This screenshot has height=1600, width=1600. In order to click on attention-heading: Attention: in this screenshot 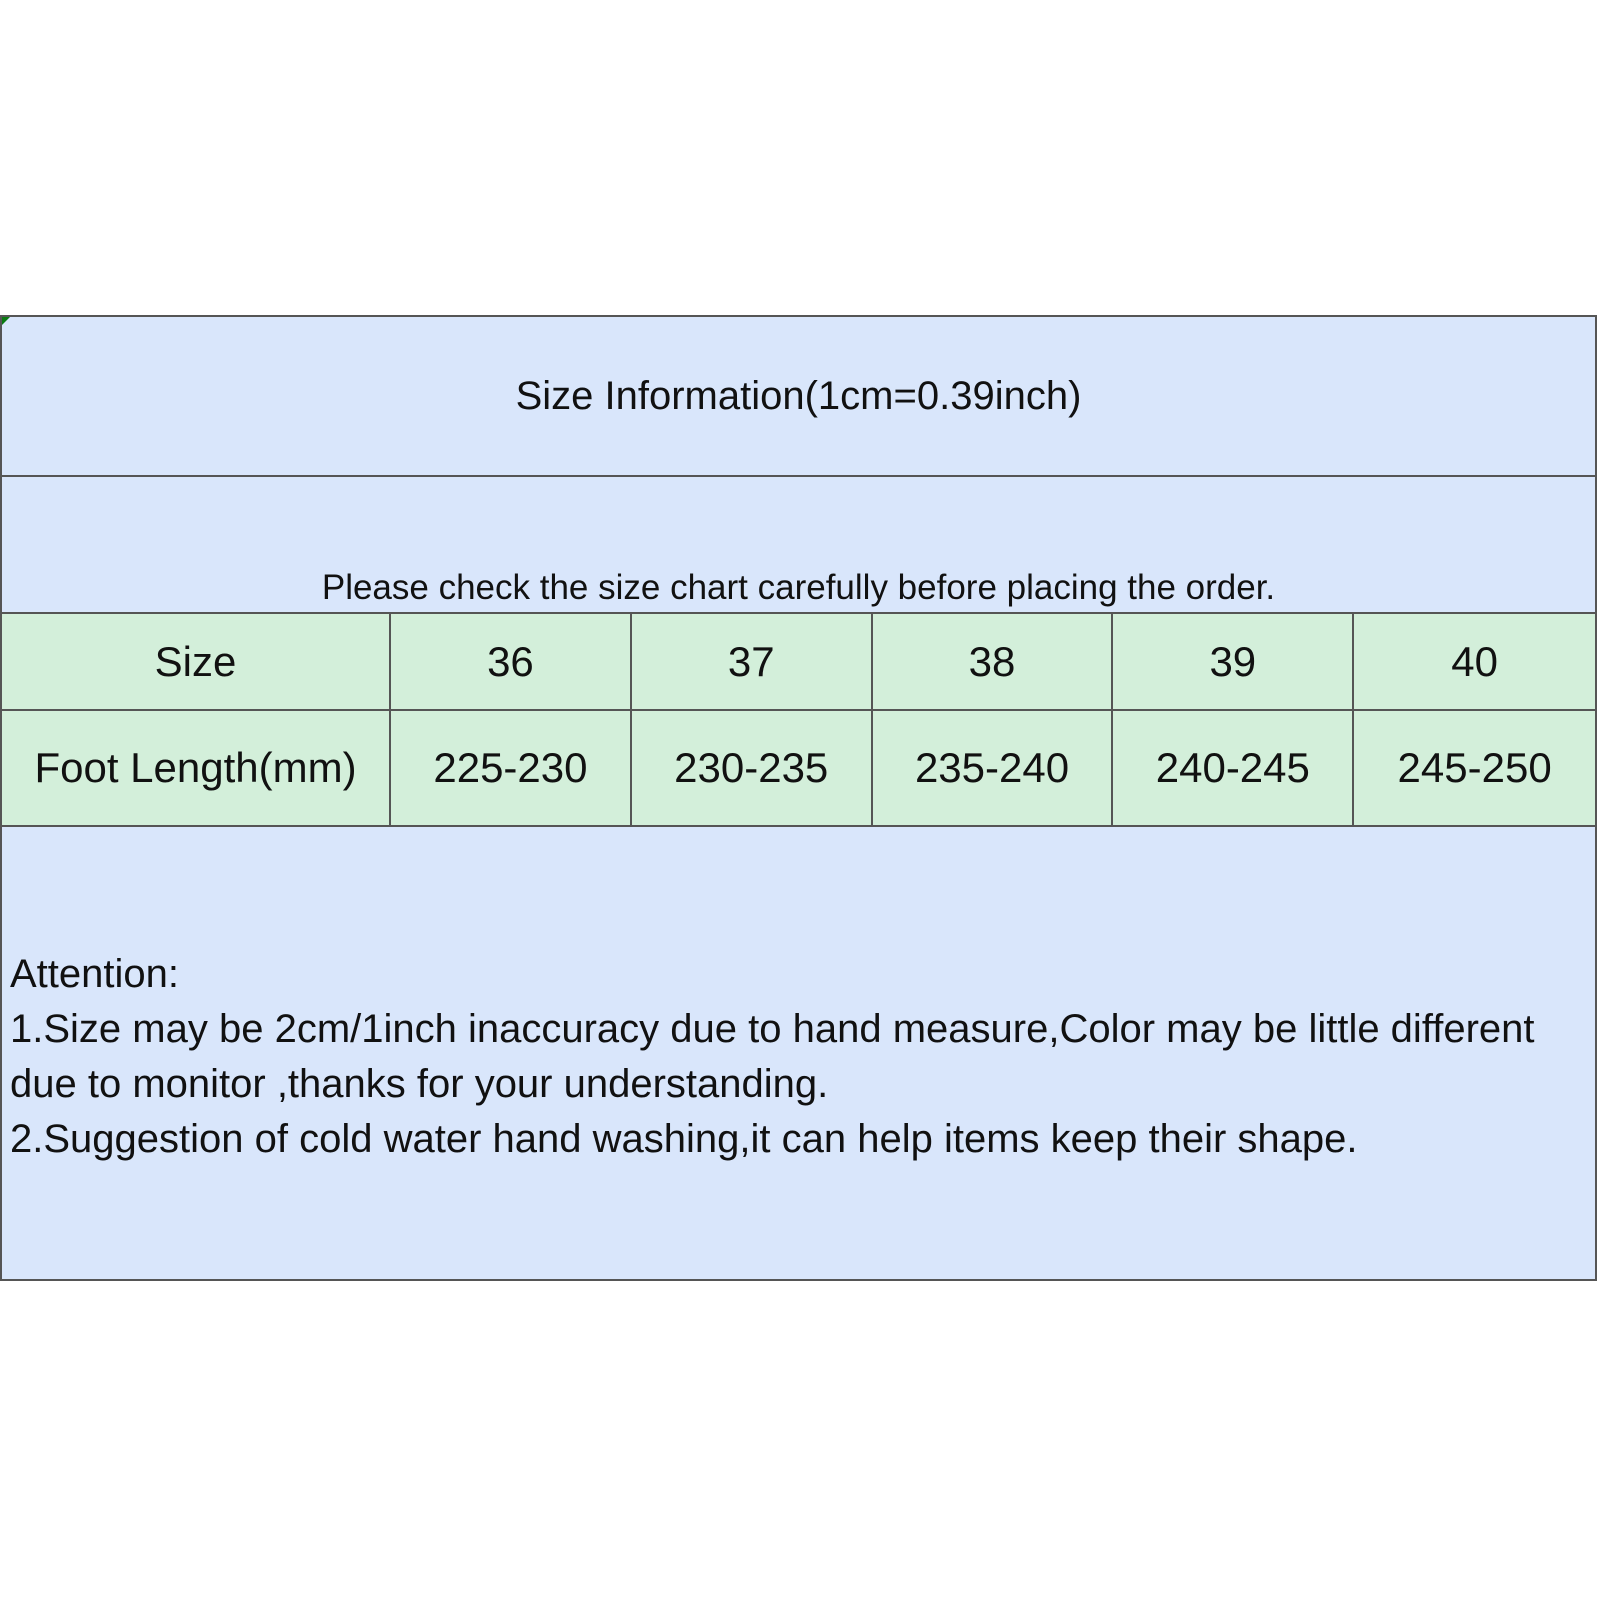, I will do `click(95, 974)`.